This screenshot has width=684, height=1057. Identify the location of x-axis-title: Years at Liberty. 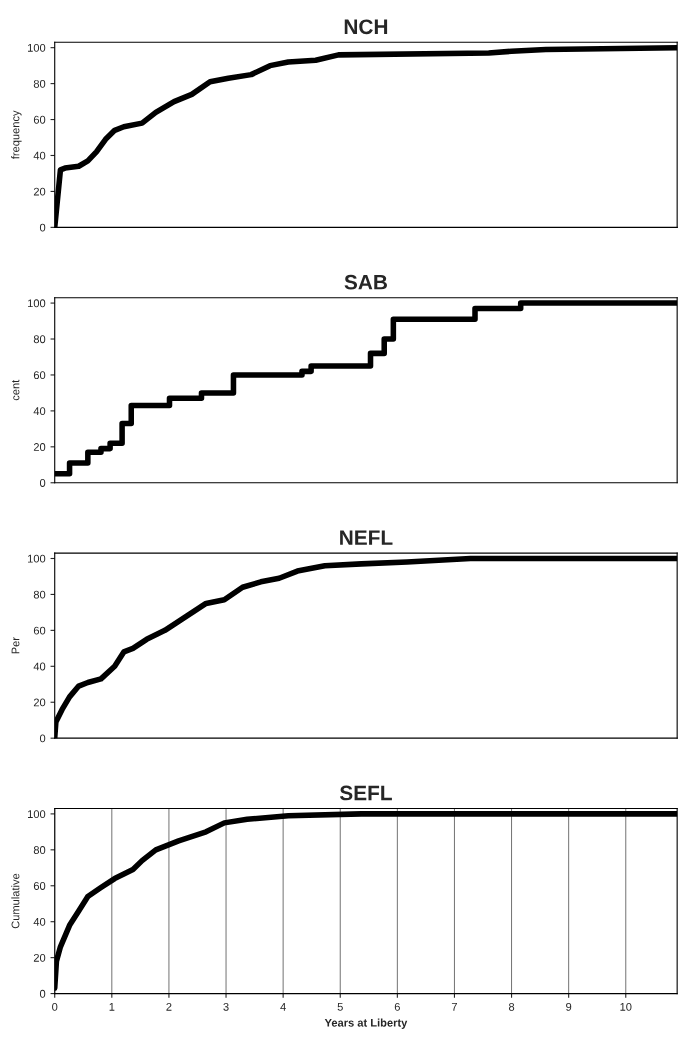
(366, 1023).